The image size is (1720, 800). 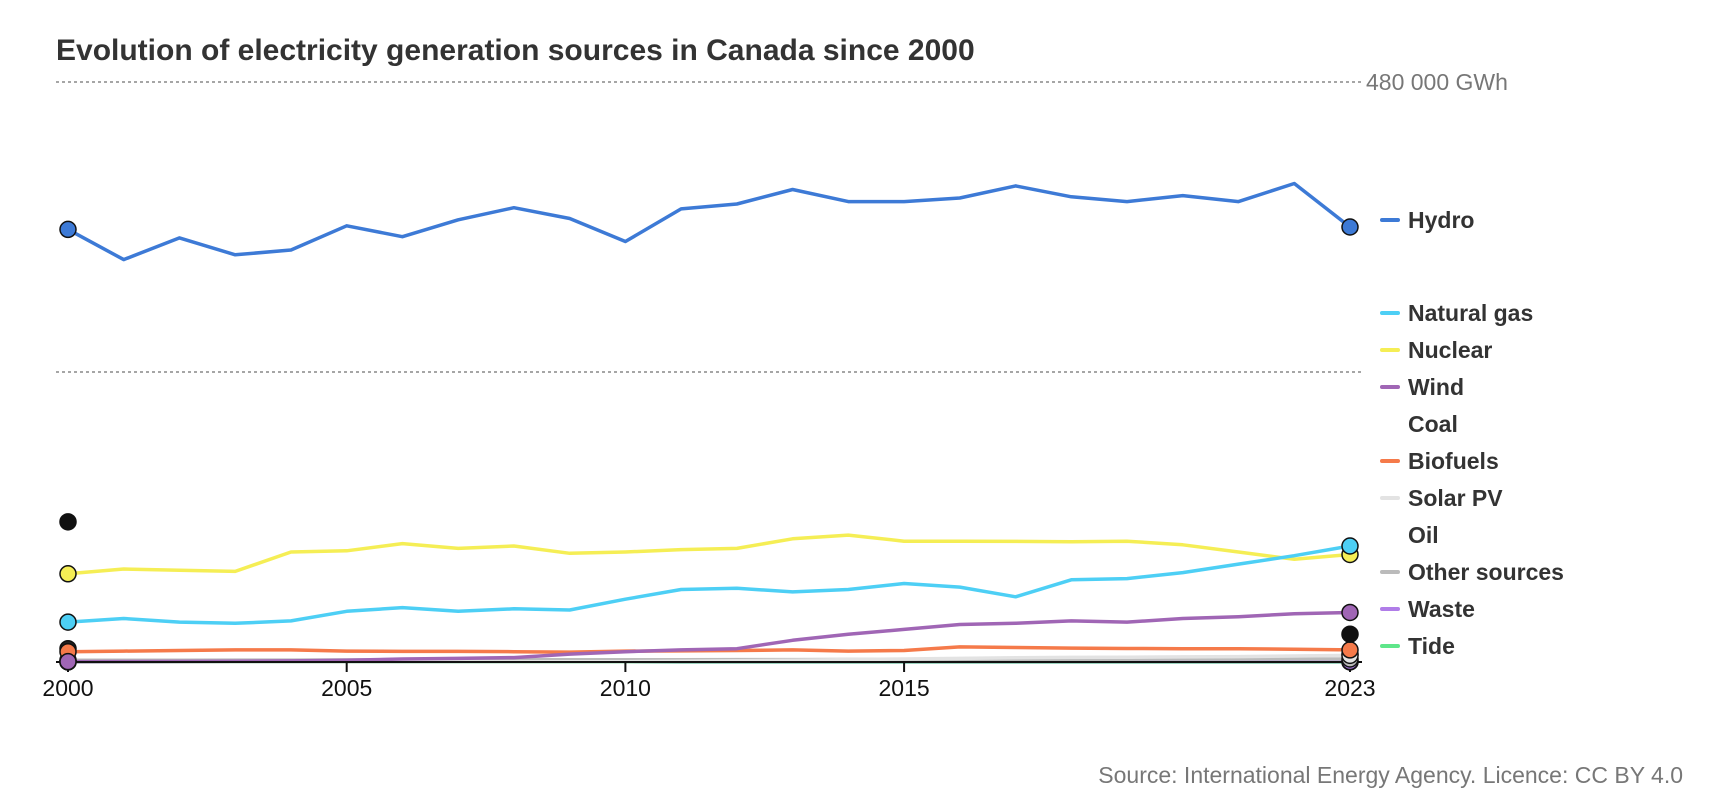 What do you see at coordinates (1433, 424) in the screenshot?
I see `legend-label-coal: Coal` at bounding box center [1433, 424].